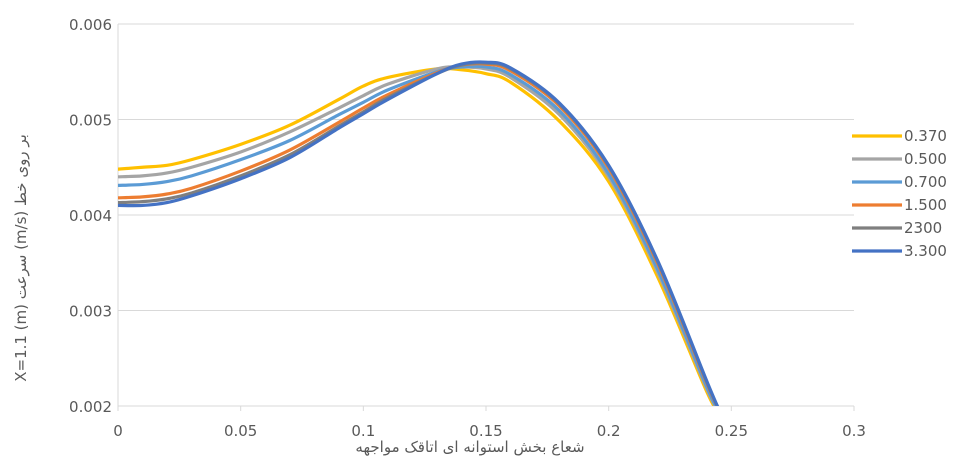  What do you see at coordinates (118, 431) in the screenshot?
I see `x-tick-label: 0` at bounding box center [118, 431].